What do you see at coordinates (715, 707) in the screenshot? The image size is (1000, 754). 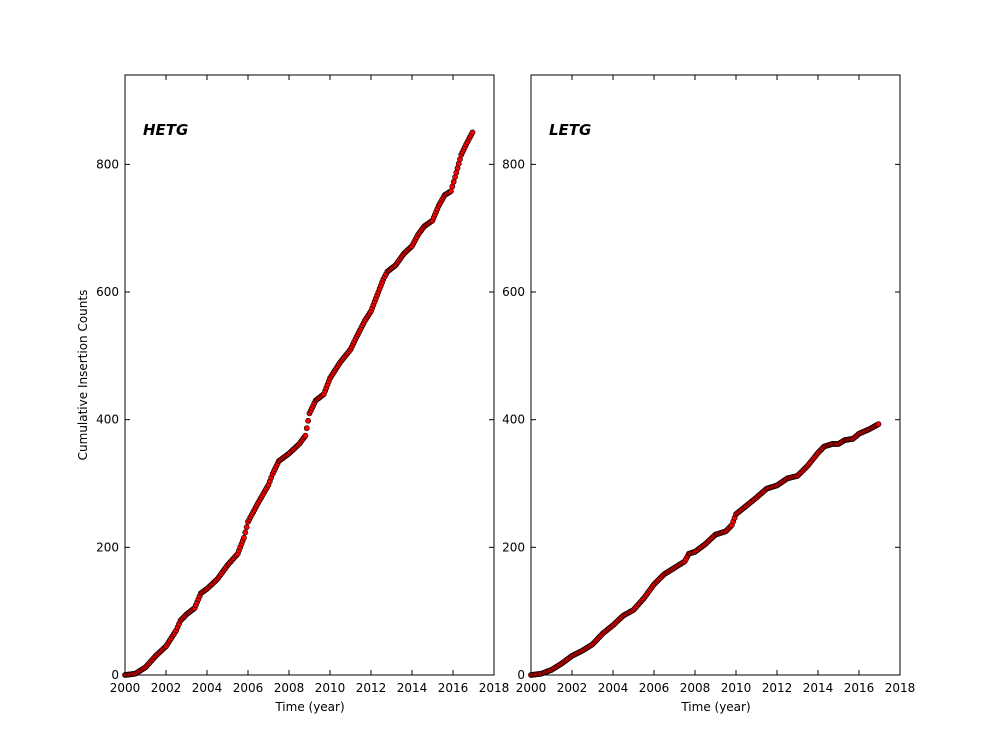 I see `x-axis-label-letg: Time (year)` at bounding box center [715, 707].